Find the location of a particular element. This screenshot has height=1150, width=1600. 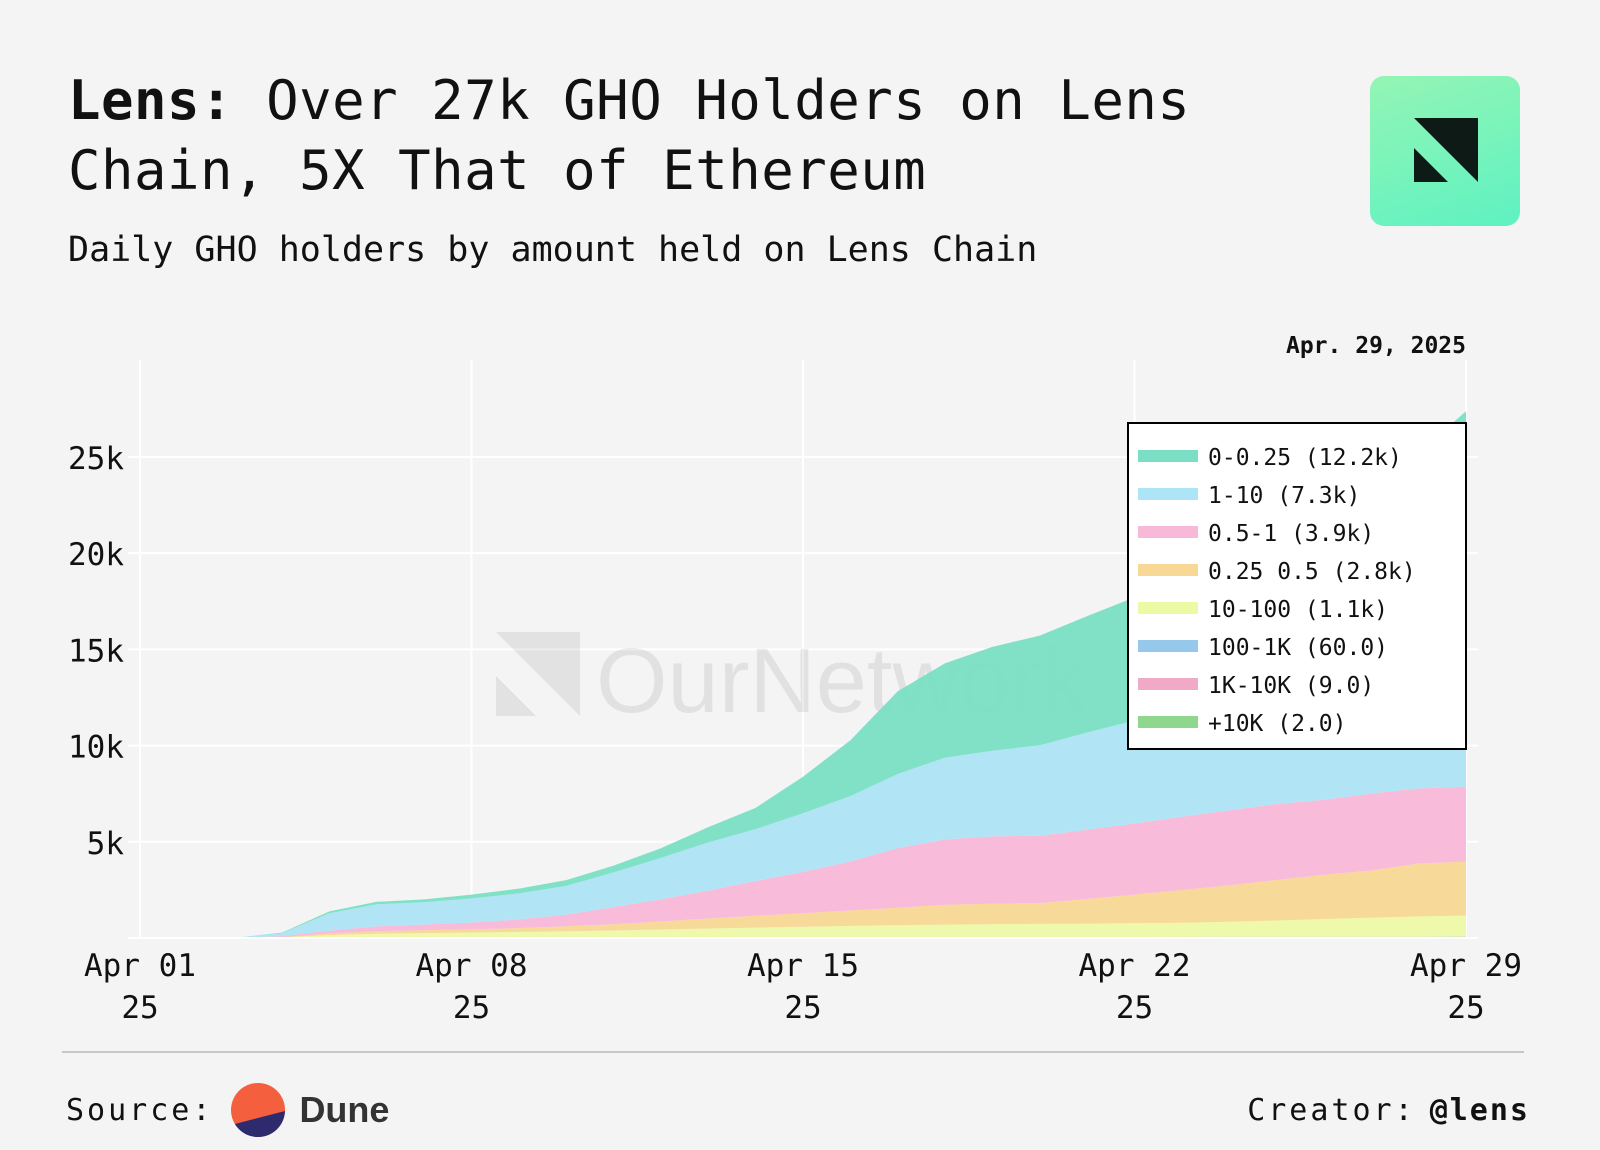

x-tick-label: Apr 22 is located at coordinates (1135, 966).